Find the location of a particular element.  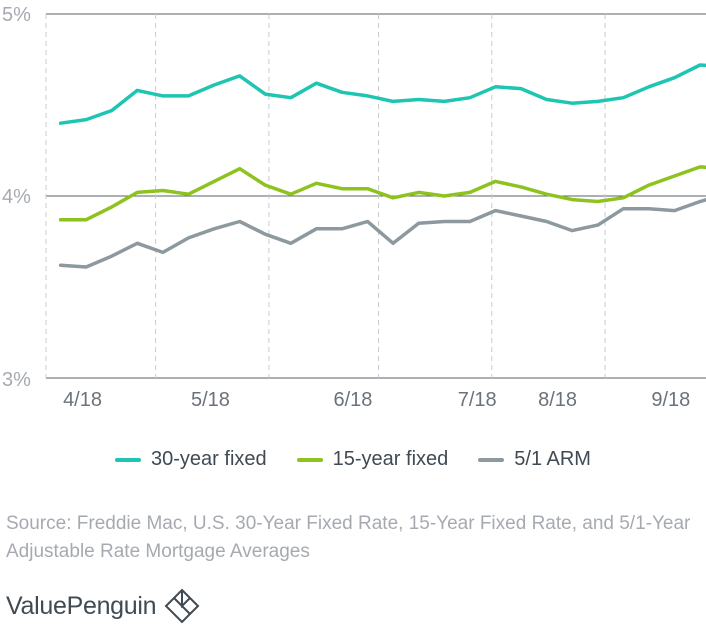

x-axis-ticks: 4/185/186/187/188/189/1810/18 is located at coordinates (376, 400).